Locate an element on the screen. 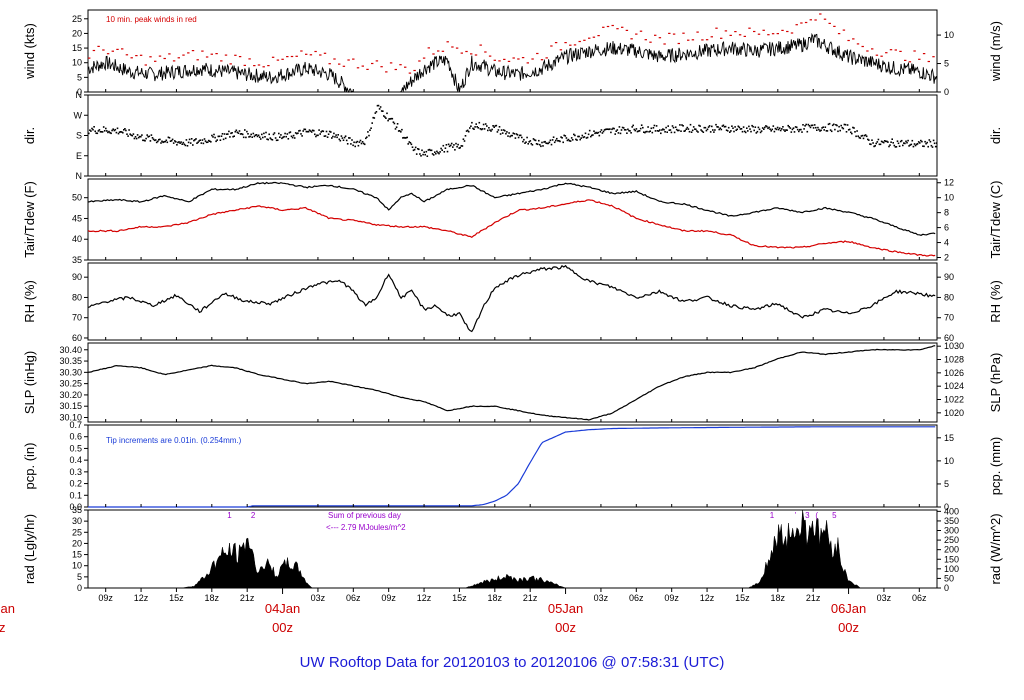  x-tick-label: 09z is located at coordinates (671, 598).